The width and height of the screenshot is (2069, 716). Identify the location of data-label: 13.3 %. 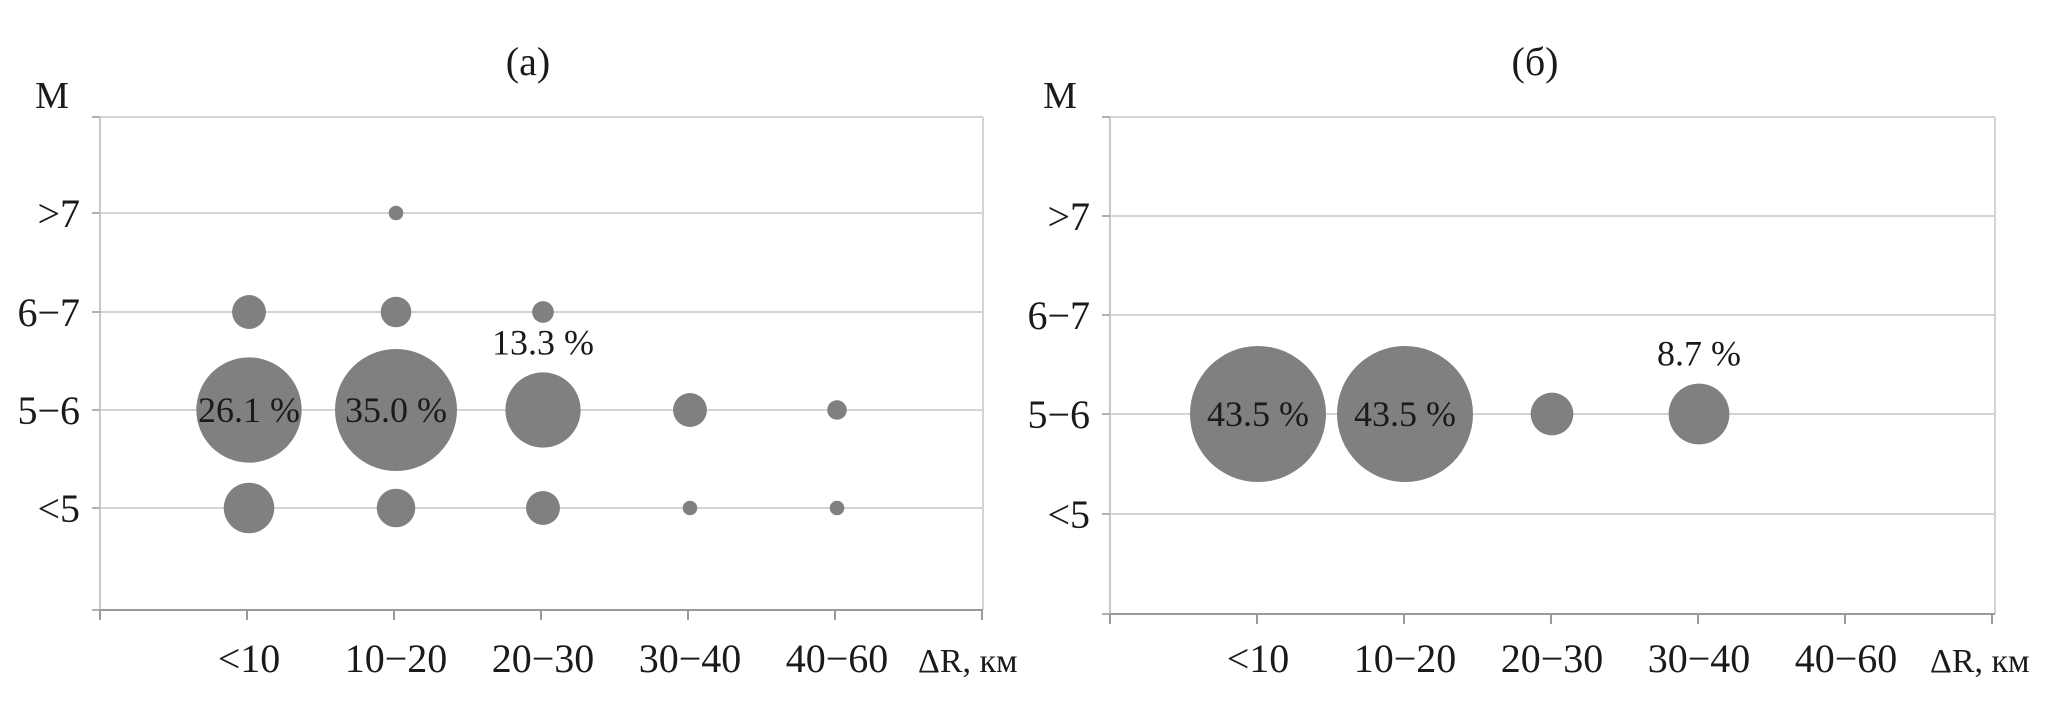
(543, 342).